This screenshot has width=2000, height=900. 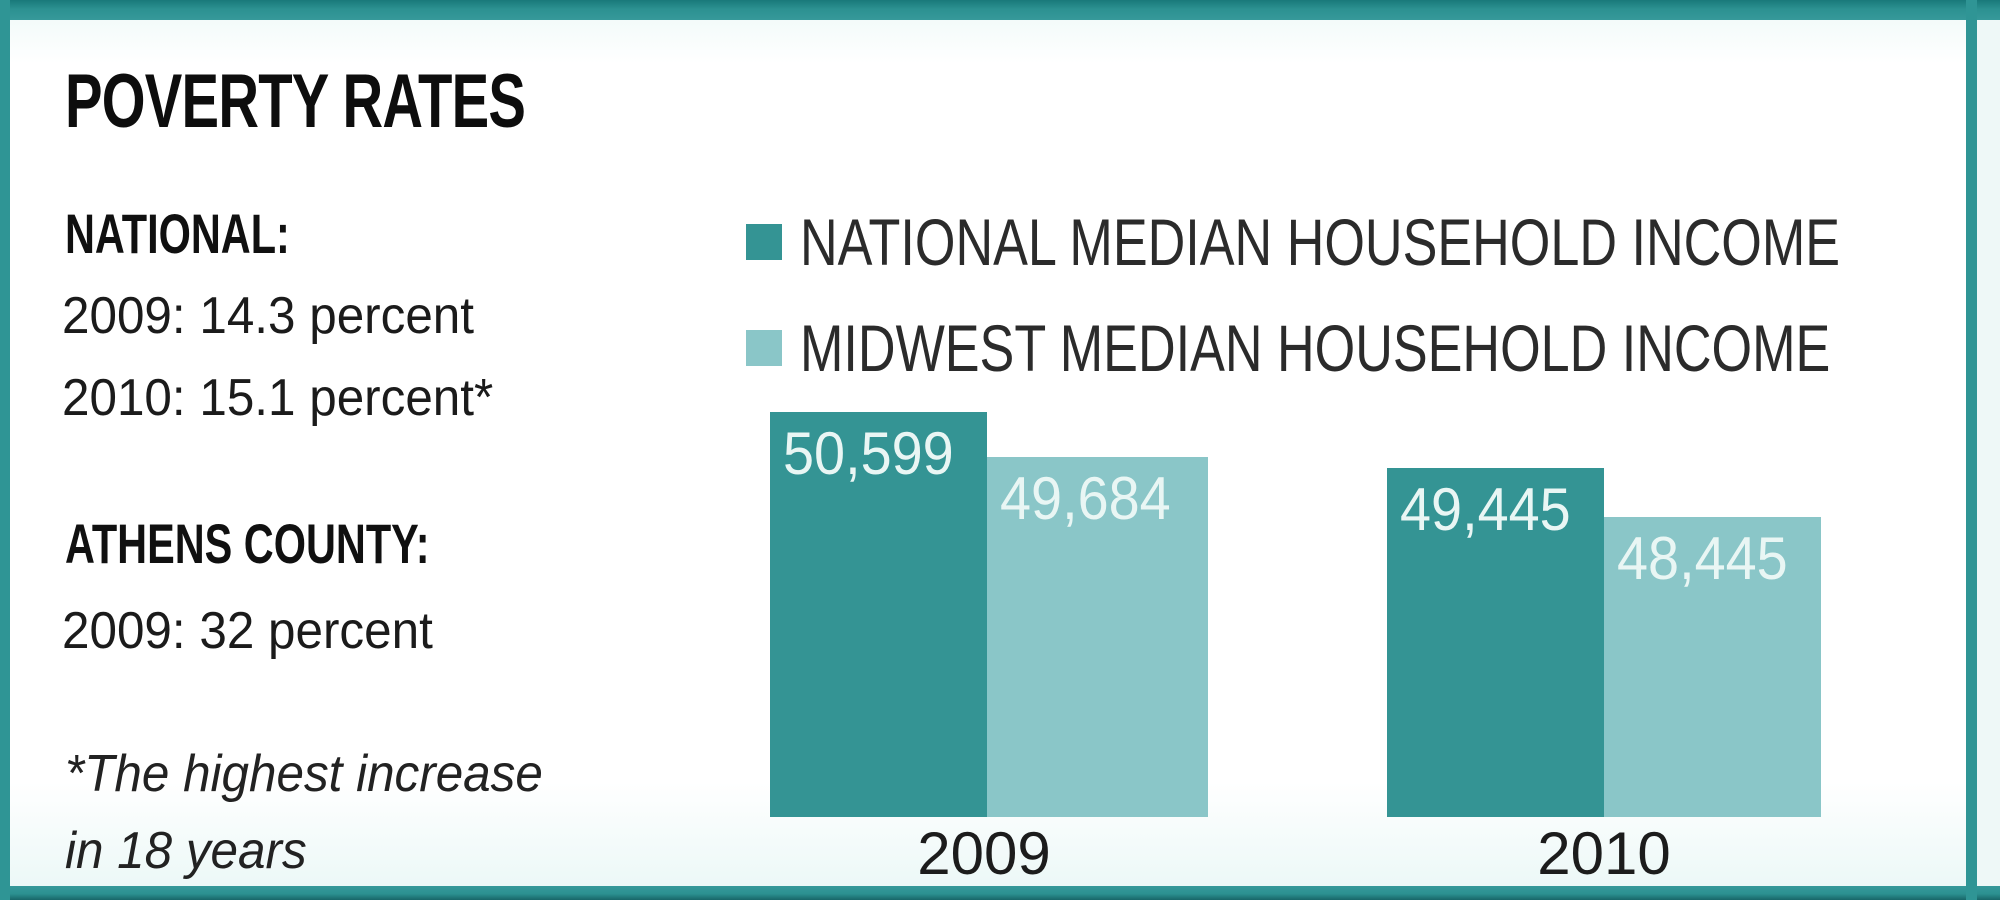 What do you see at coordinates (5, 450) in the screenshot?
I see `frame-left-band` at bounding box center [5, 450].